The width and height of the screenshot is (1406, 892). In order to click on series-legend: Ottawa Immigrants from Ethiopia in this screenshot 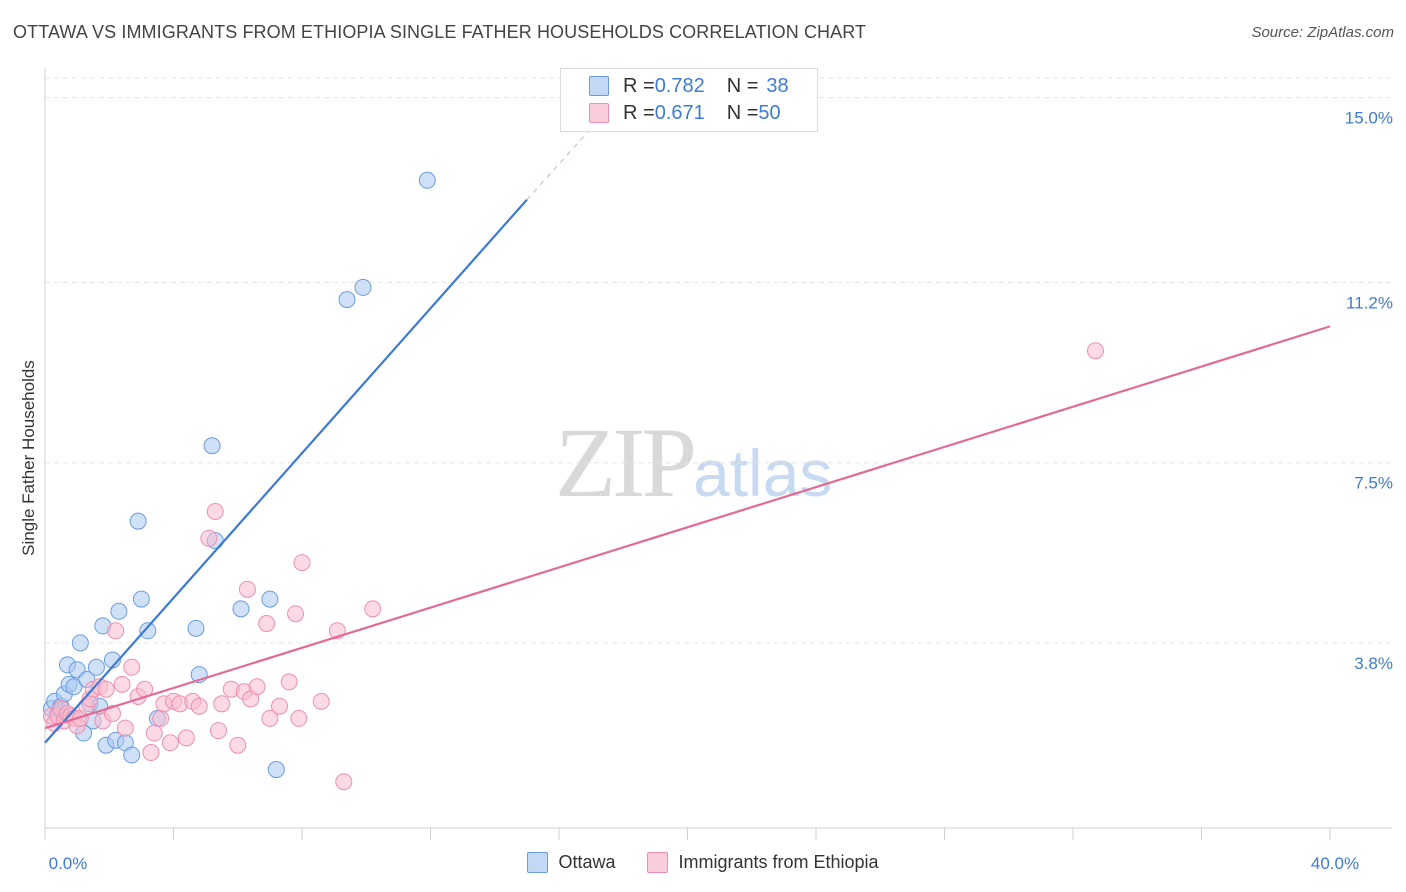, I will do `click(703, 862)`.